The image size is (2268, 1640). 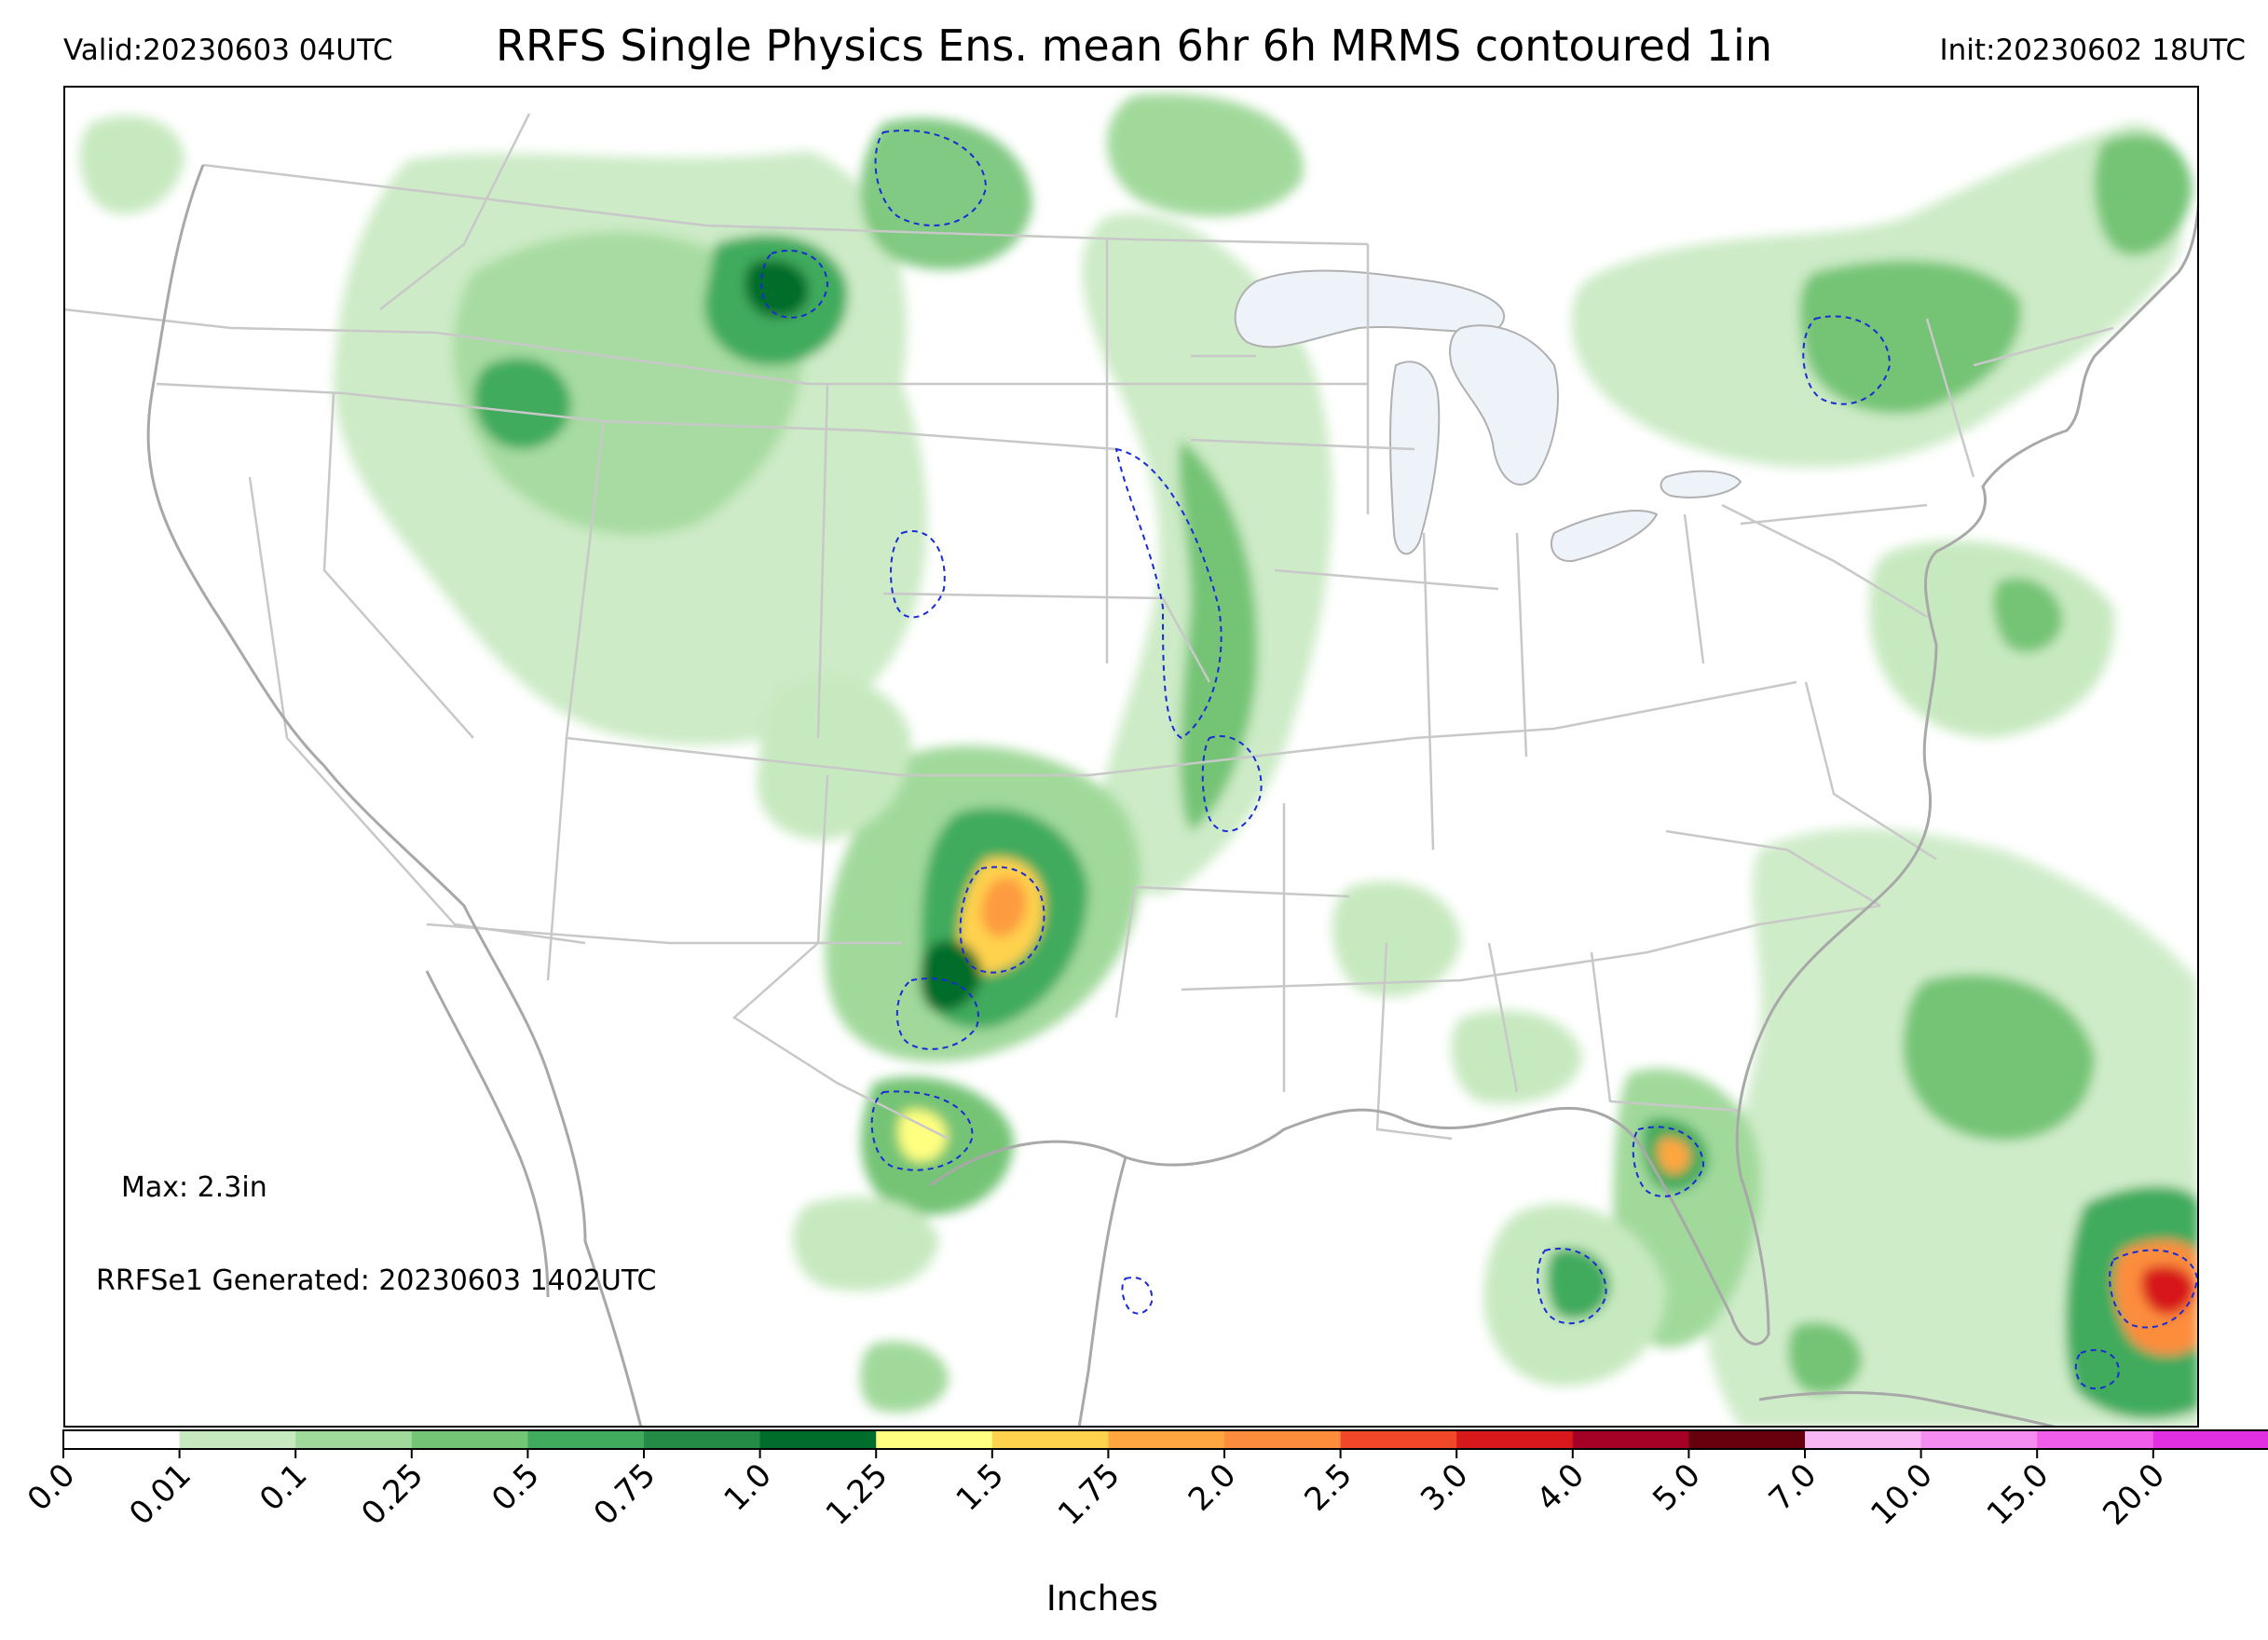 What do you see at coordinates (2018, 1494) in the screenshot?
I see `colorbar-tick-label: 15.0` at bounding box center [2018, 1494].